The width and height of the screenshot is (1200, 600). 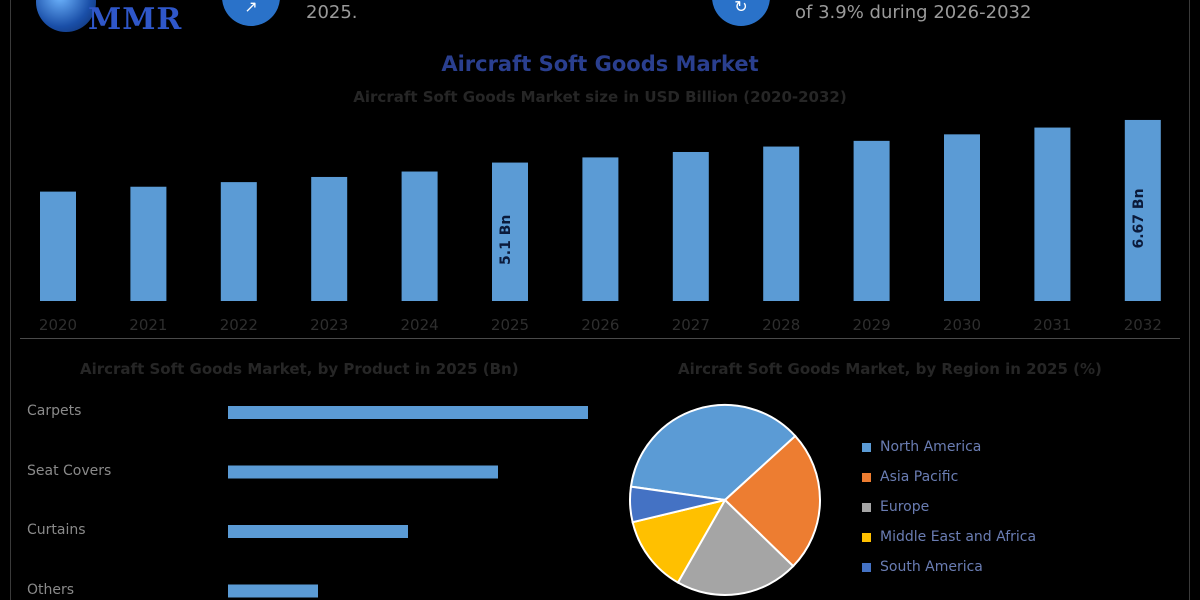 What do you see at coordinates (1143, 325) in the screenshot?
I see `x-tick-label: 2032` at bounding box center [1143, 325].